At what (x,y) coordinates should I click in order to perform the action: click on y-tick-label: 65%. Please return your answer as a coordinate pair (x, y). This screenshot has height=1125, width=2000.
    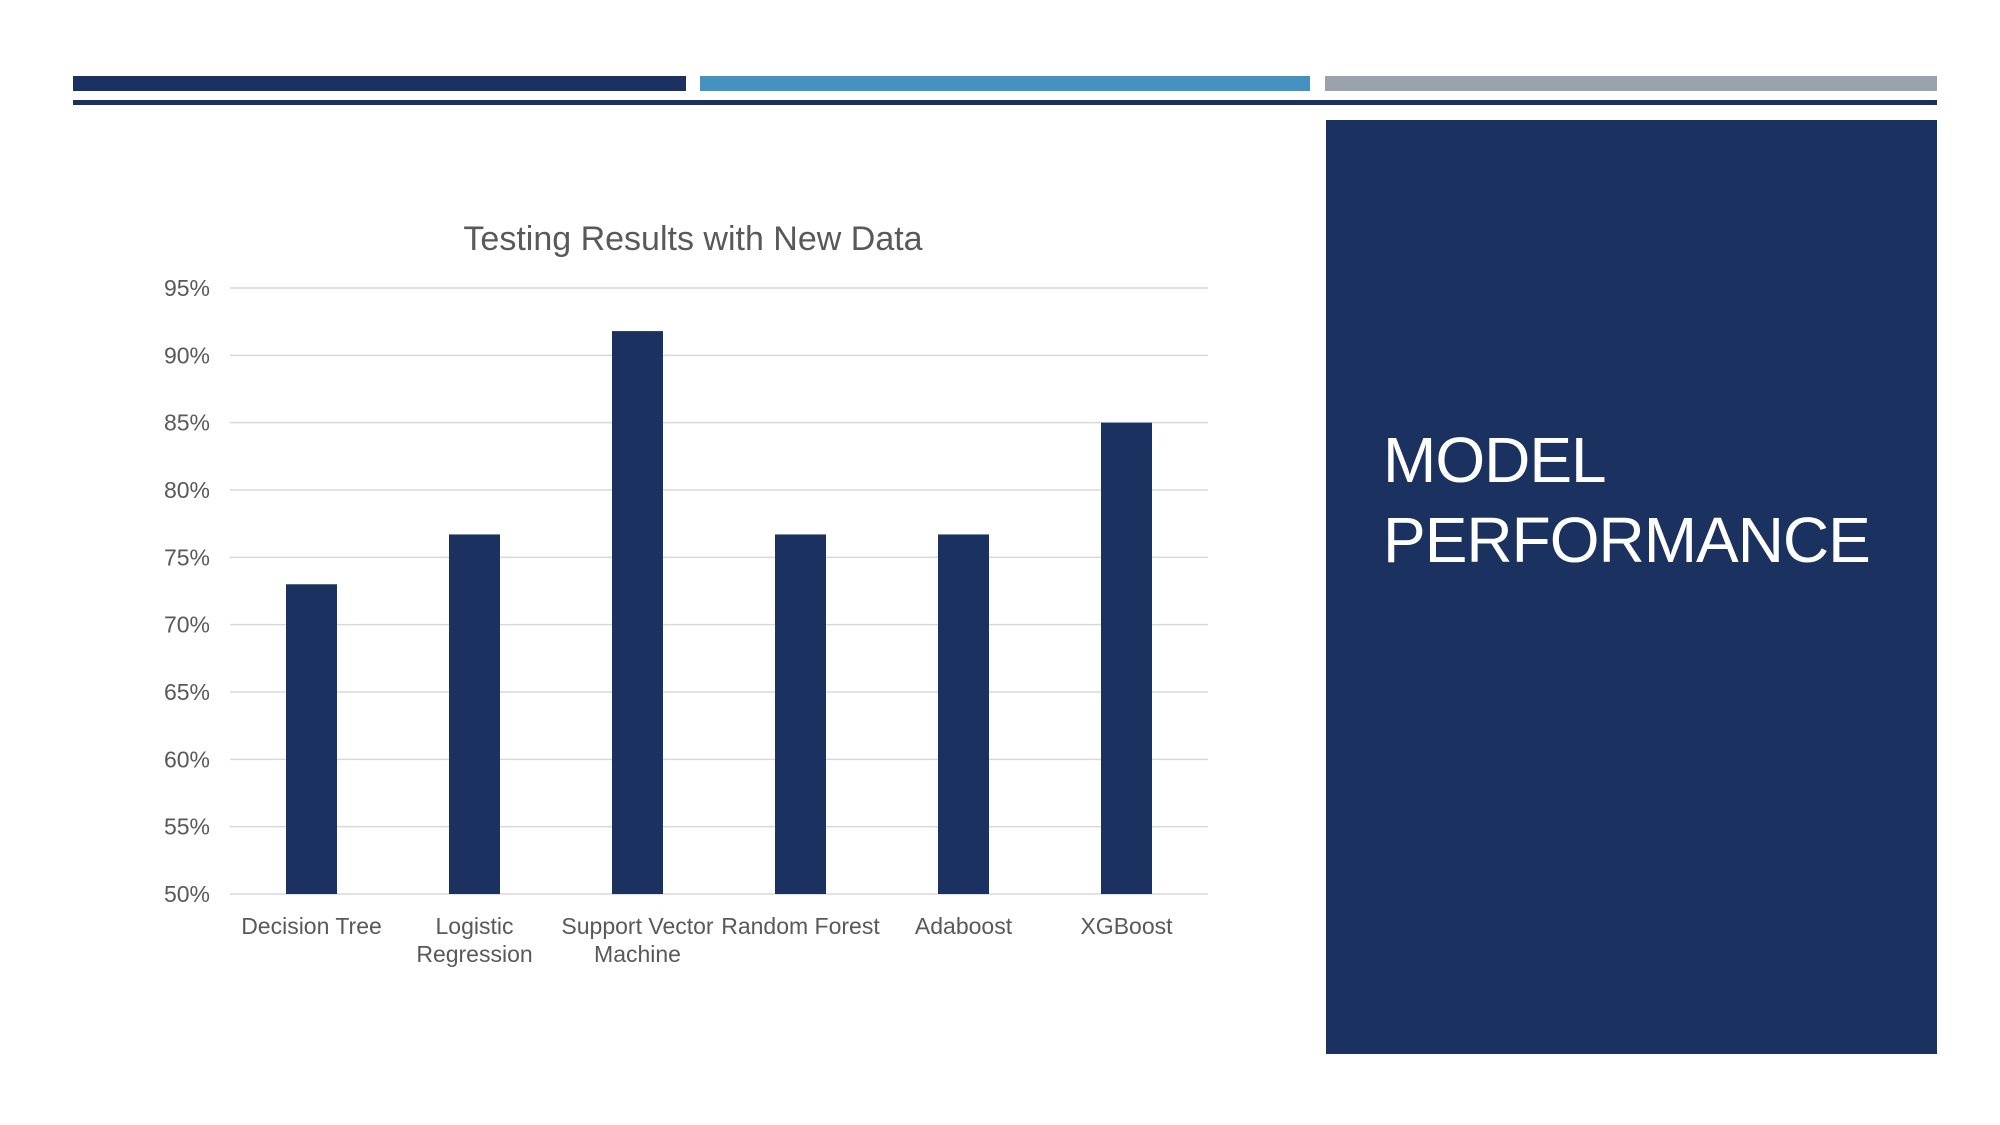
    Looking at the image, I should click on (187, 692).